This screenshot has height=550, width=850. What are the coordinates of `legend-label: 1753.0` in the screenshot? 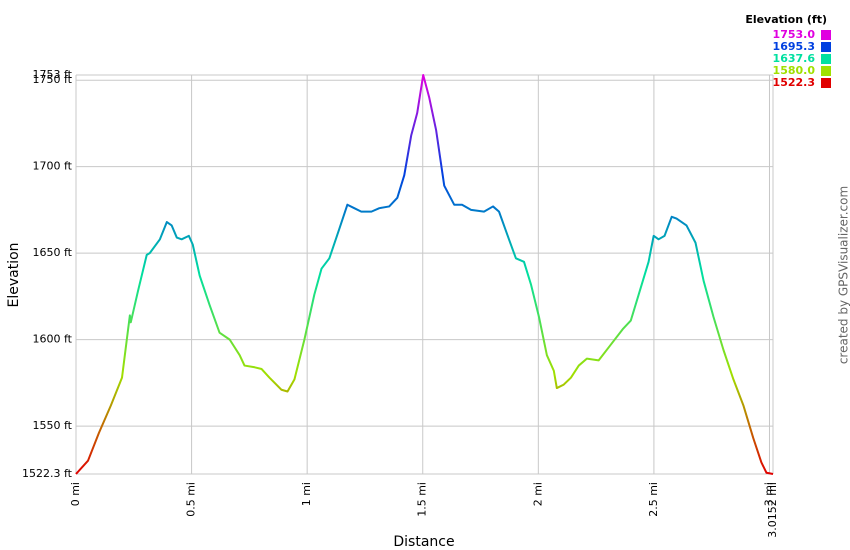 It's located at (794, 34).